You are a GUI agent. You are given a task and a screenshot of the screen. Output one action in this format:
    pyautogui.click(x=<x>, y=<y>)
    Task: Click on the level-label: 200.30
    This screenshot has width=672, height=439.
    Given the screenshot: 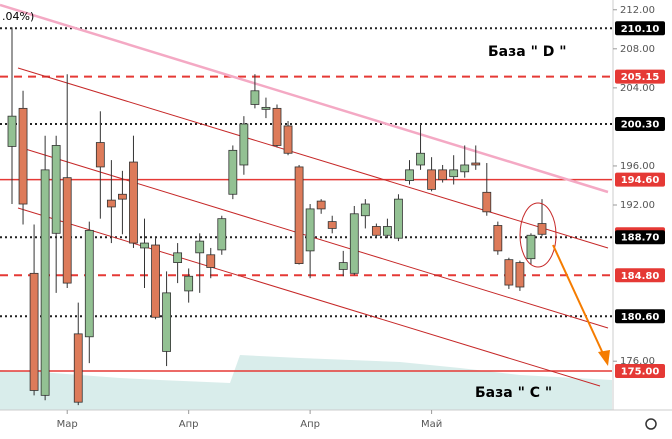 What is the action you would take?
    pyautogui.click(x=640, y=124)
    